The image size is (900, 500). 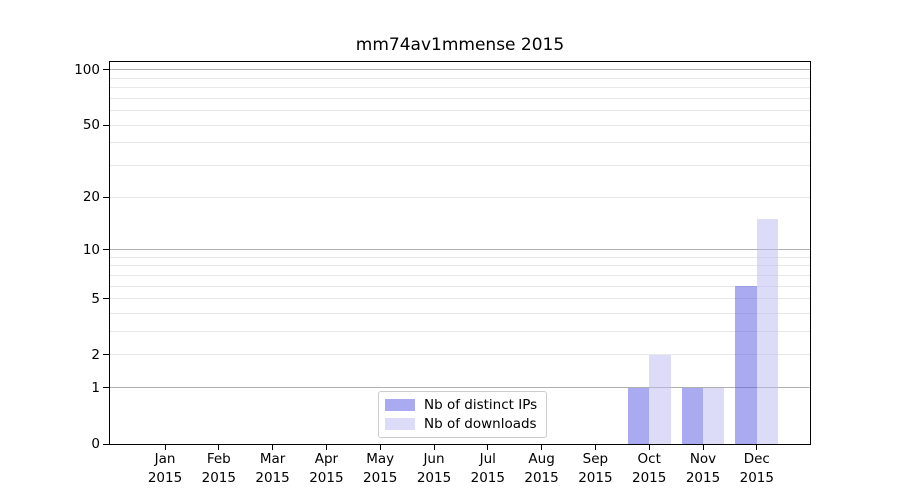 I want to click on x-tick-dec, so click(x=757, y=447).